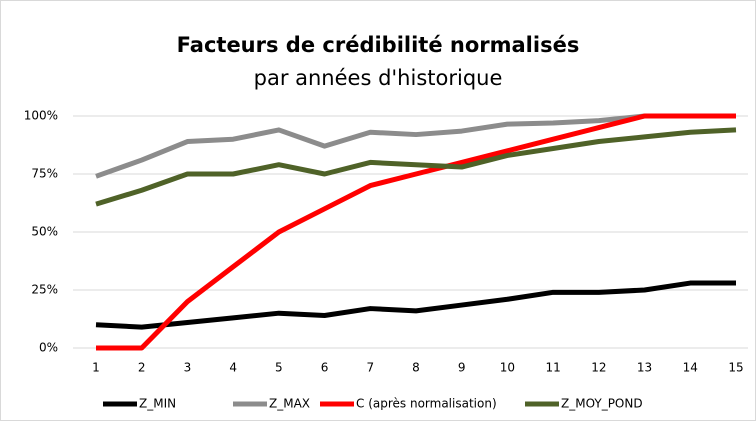  Describe the element at coordinates (142, 368) in the screenshot. I see `x-tick-label: 2` at that location.